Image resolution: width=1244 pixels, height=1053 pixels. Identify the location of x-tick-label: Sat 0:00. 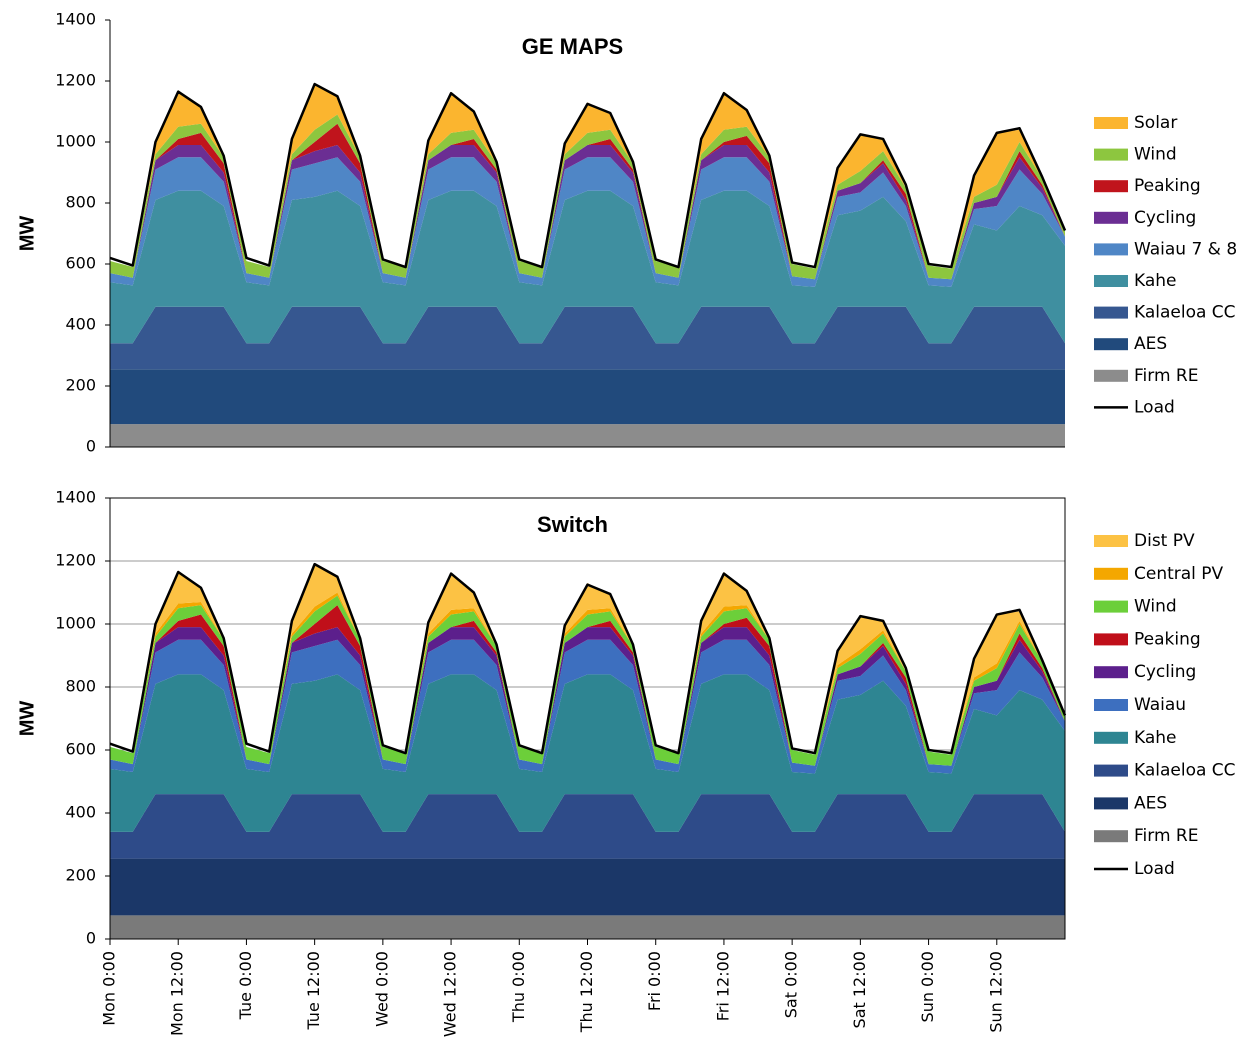
(791, 984).